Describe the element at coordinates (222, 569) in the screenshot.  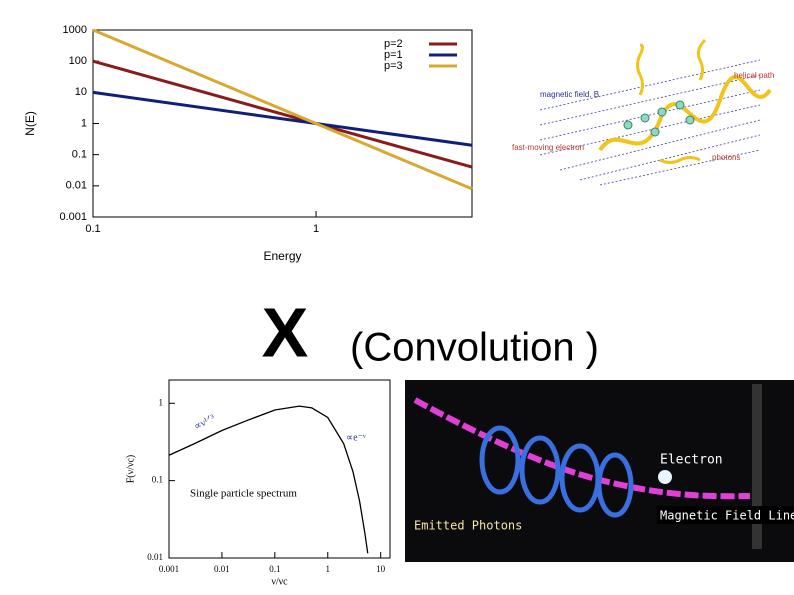
I see `x-tick-label: 0.01` at that location.